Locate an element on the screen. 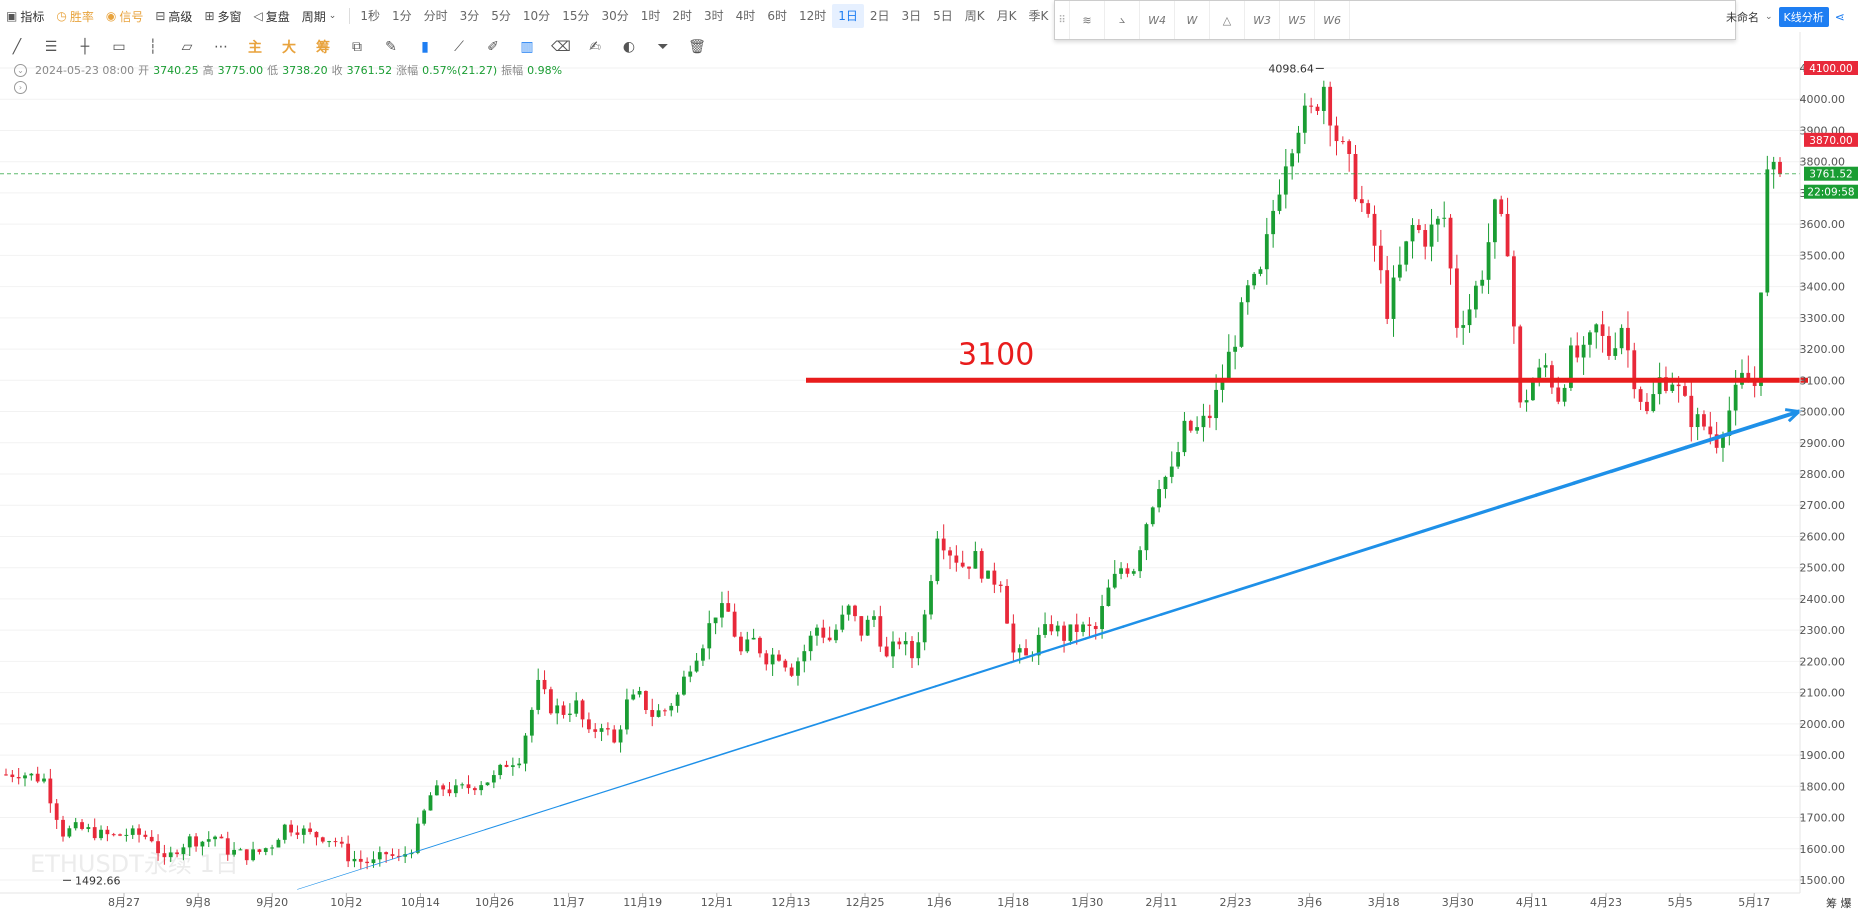 Image resolution: width=1864 pixels, height=920 pixels. footer-labels: 筹 爆 is located at coordinates (1839, 903).